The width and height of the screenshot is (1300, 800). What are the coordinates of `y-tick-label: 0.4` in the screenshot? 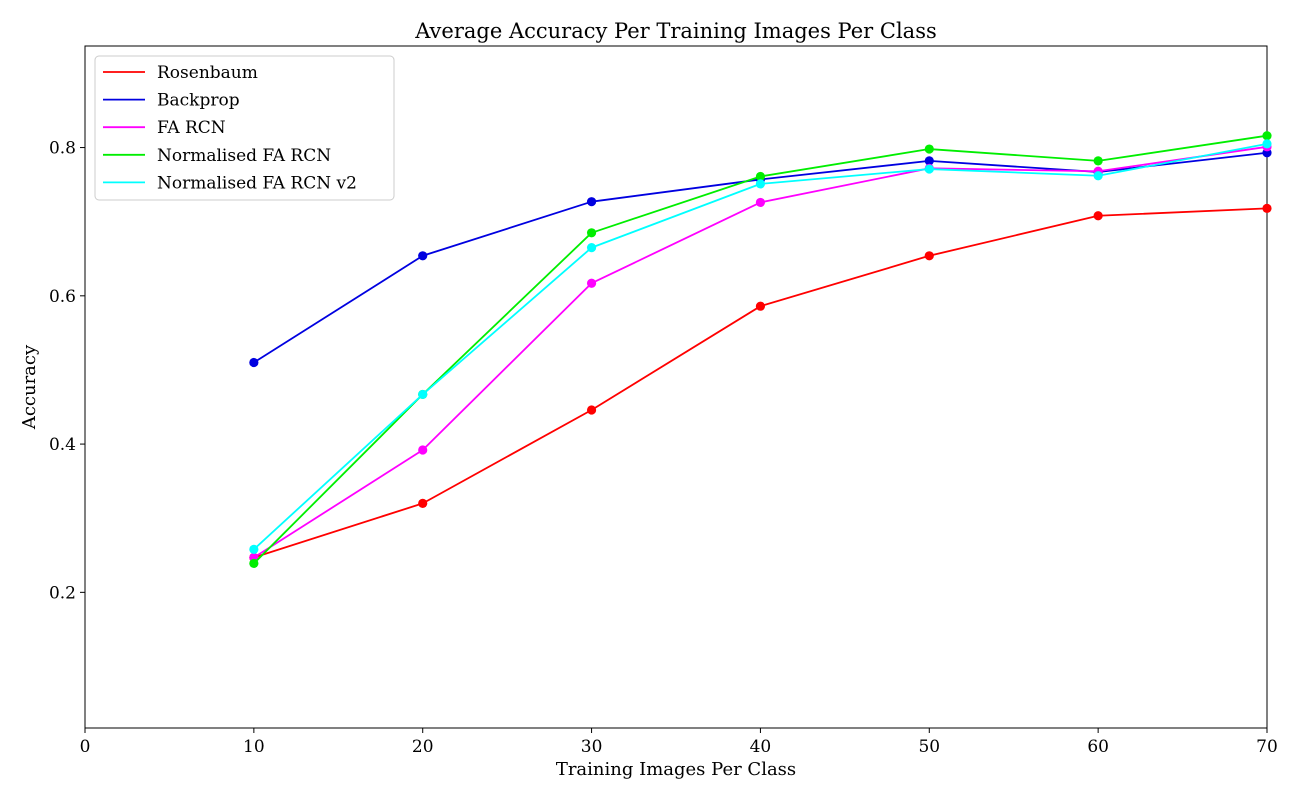 It's located at (62, 445).